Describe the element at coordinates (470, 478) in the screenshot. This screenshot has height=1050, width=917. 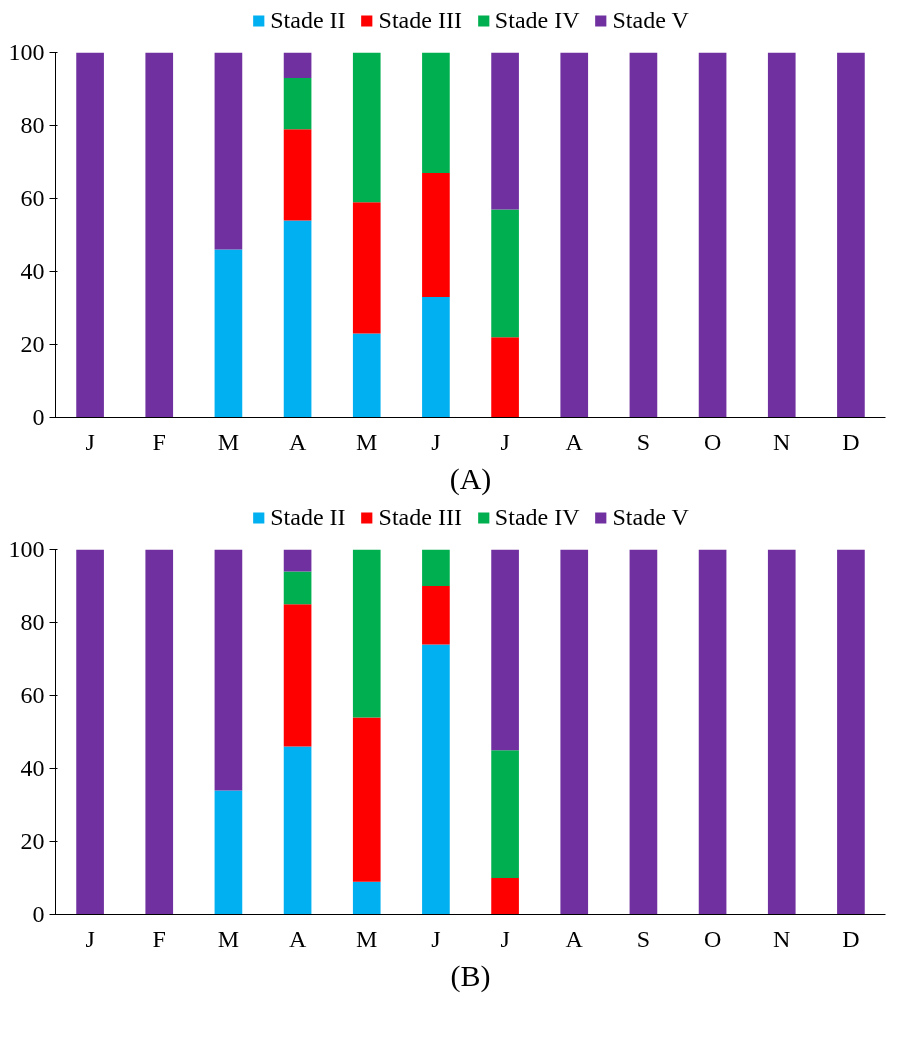
I see `x-axis-title: (A)` at that location.